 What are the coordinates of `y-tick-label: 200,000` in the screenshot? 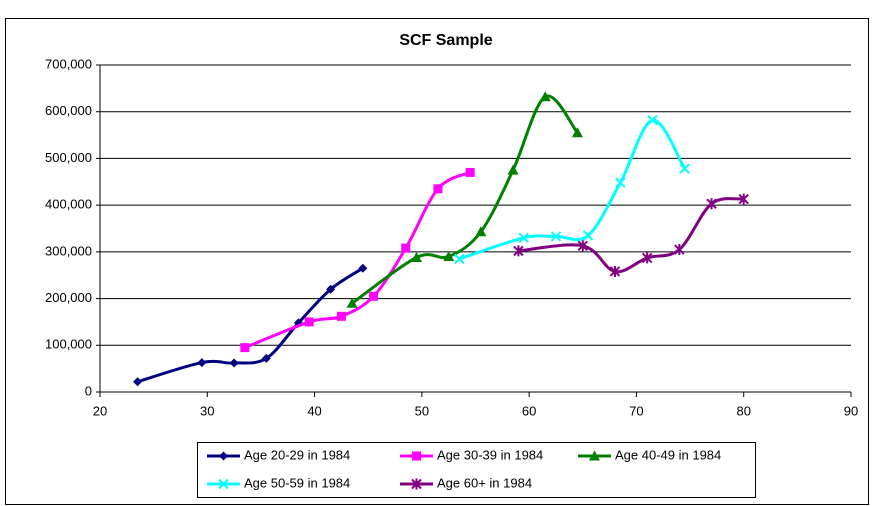 It's located at (68, 297).